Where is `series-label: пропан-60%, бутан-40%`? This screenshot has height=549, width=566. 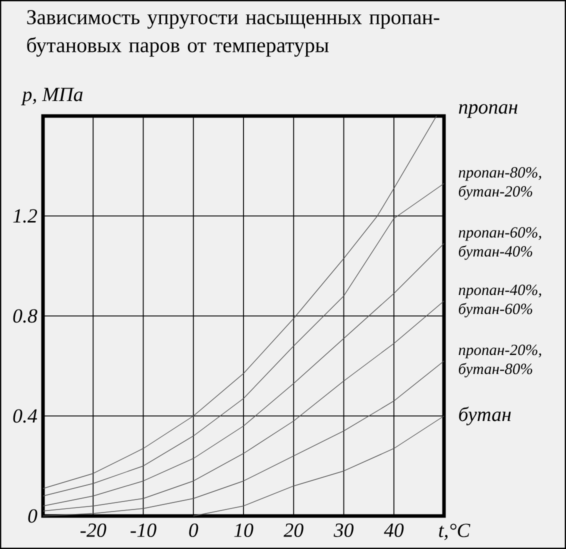 series-label: пропан-60%, бутан-40% is located at coordinates (500, 243).